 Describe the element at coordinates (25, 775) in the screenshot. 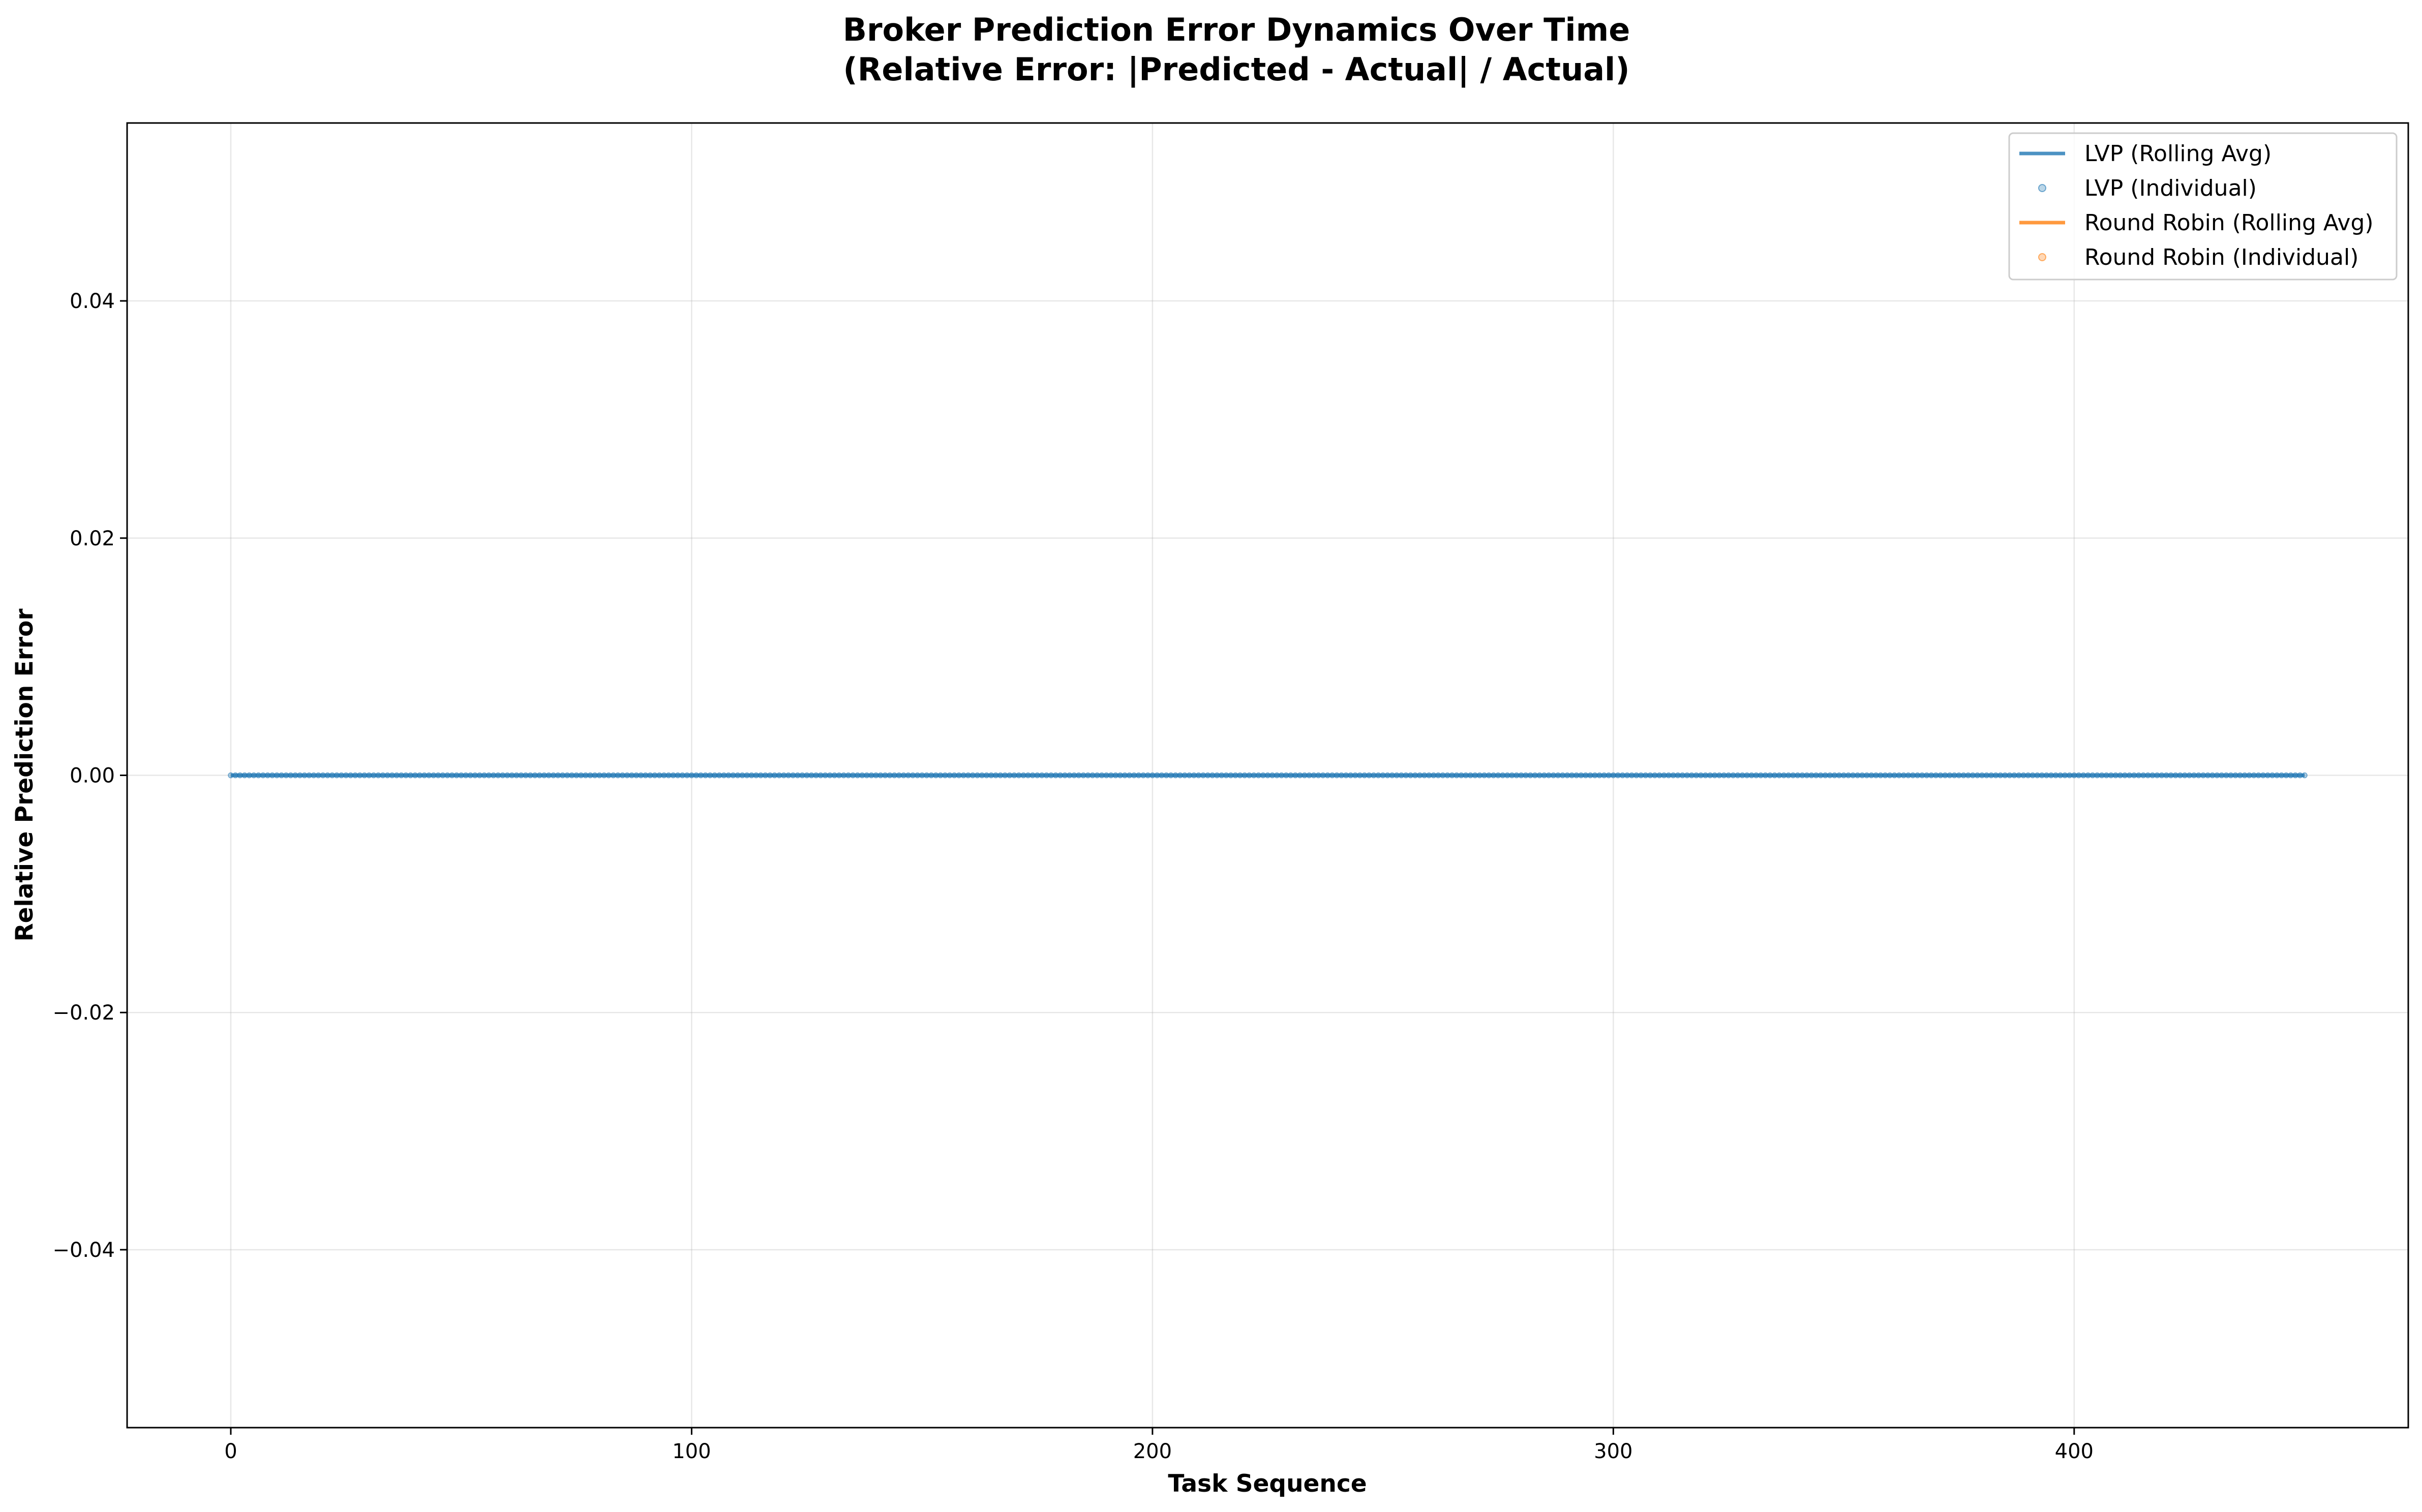

I see `y-axis-label: Relative Prediction Error` at that location.